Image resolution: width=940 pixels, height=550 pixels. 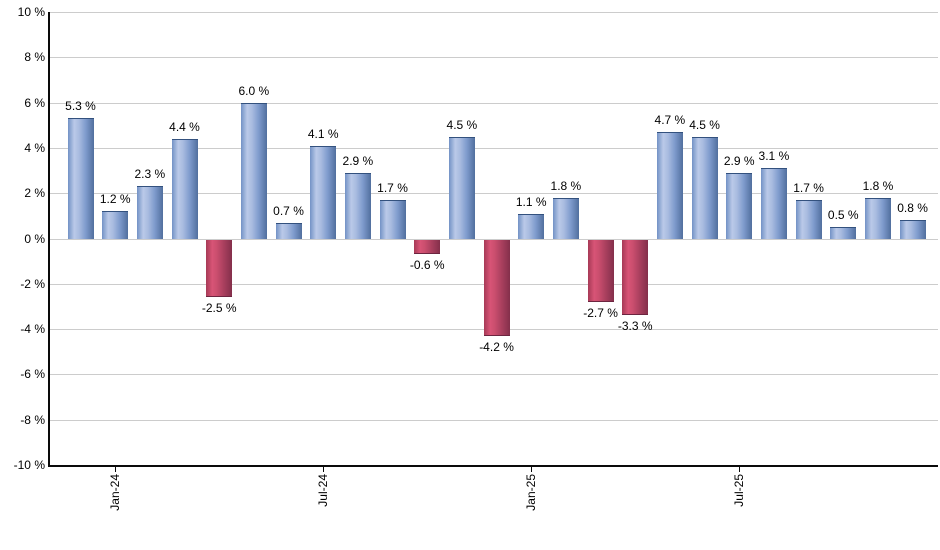 I want to click on bar-value-label: 0.8 %, so click(x=912, y=208).